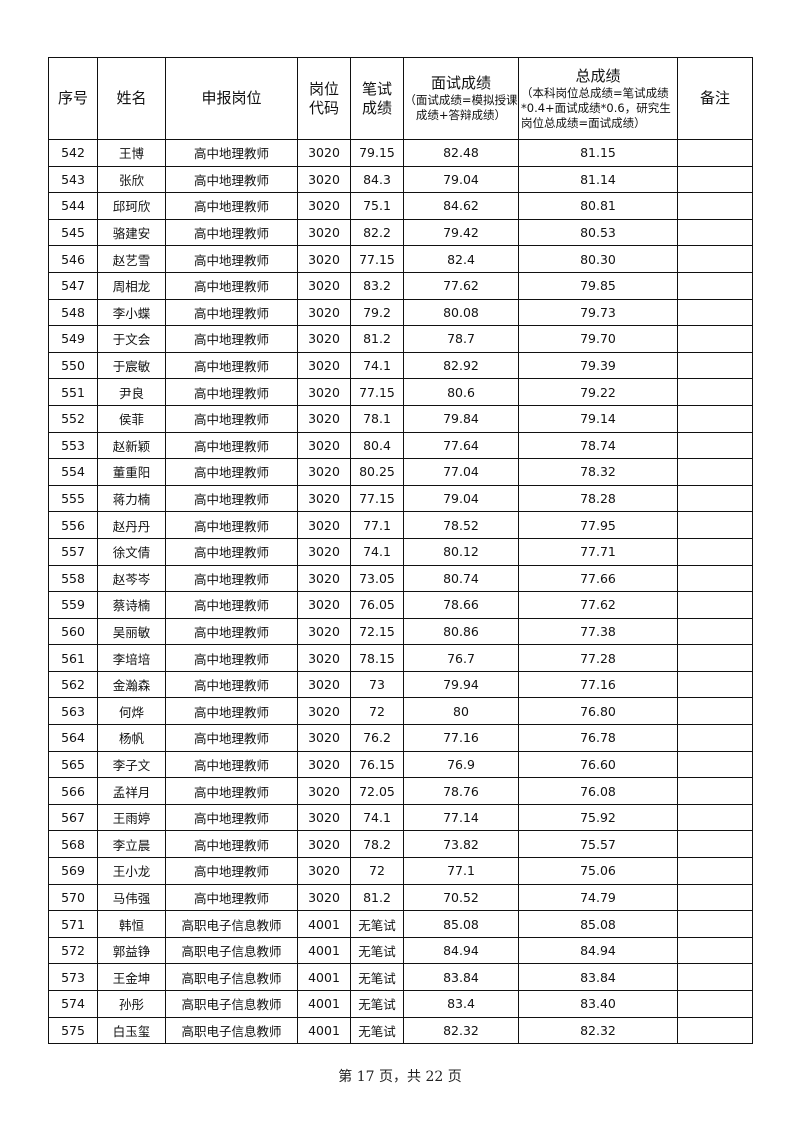 This screenshot has width=800, height=1131. What do you see at coordinates (461, 791) in the screenshot?
I see `cell-interview: 78.76` at bounding box center [461, 791].